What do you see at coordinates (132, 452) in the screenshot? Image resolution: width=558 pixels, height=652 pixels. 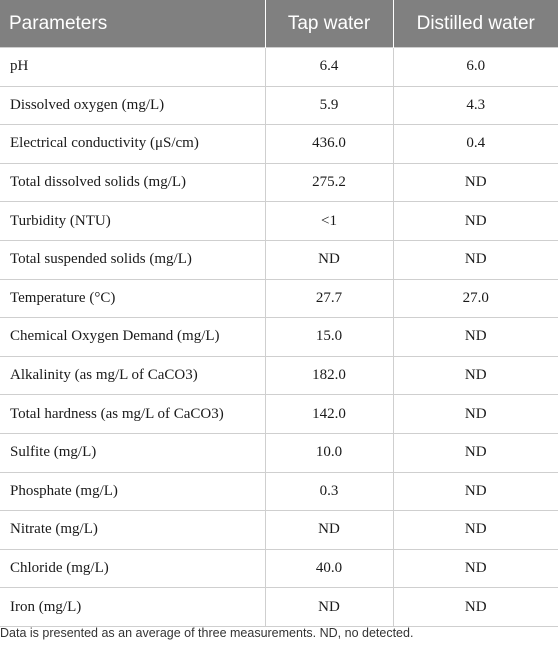 I see `parameter-cell: Sulfite (mg/L)` at bounding box center [132, 452].